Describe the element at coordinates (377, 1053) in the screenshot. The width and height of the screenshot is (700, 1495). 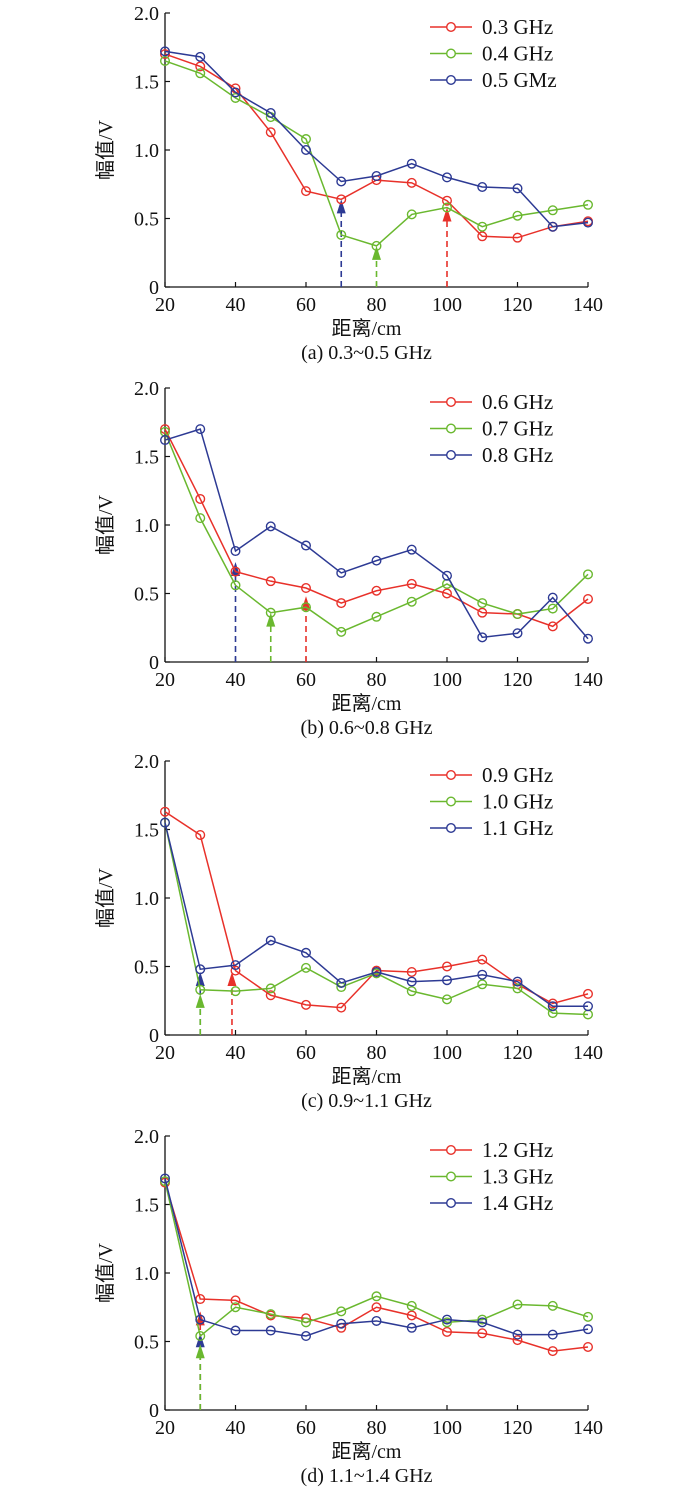
I see `x-tick-label: 80` at that location.